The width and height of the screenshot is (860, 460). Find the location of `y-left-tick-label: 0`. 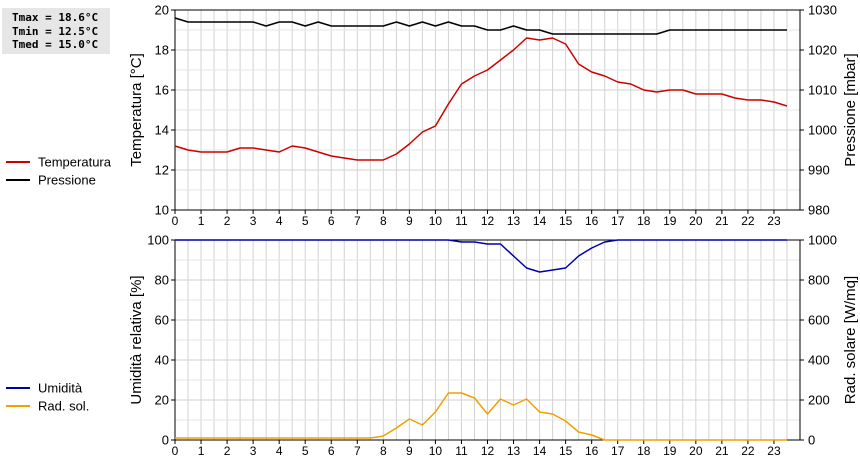

y-left-tick-label: 0 is located at coordinates (165, 440).